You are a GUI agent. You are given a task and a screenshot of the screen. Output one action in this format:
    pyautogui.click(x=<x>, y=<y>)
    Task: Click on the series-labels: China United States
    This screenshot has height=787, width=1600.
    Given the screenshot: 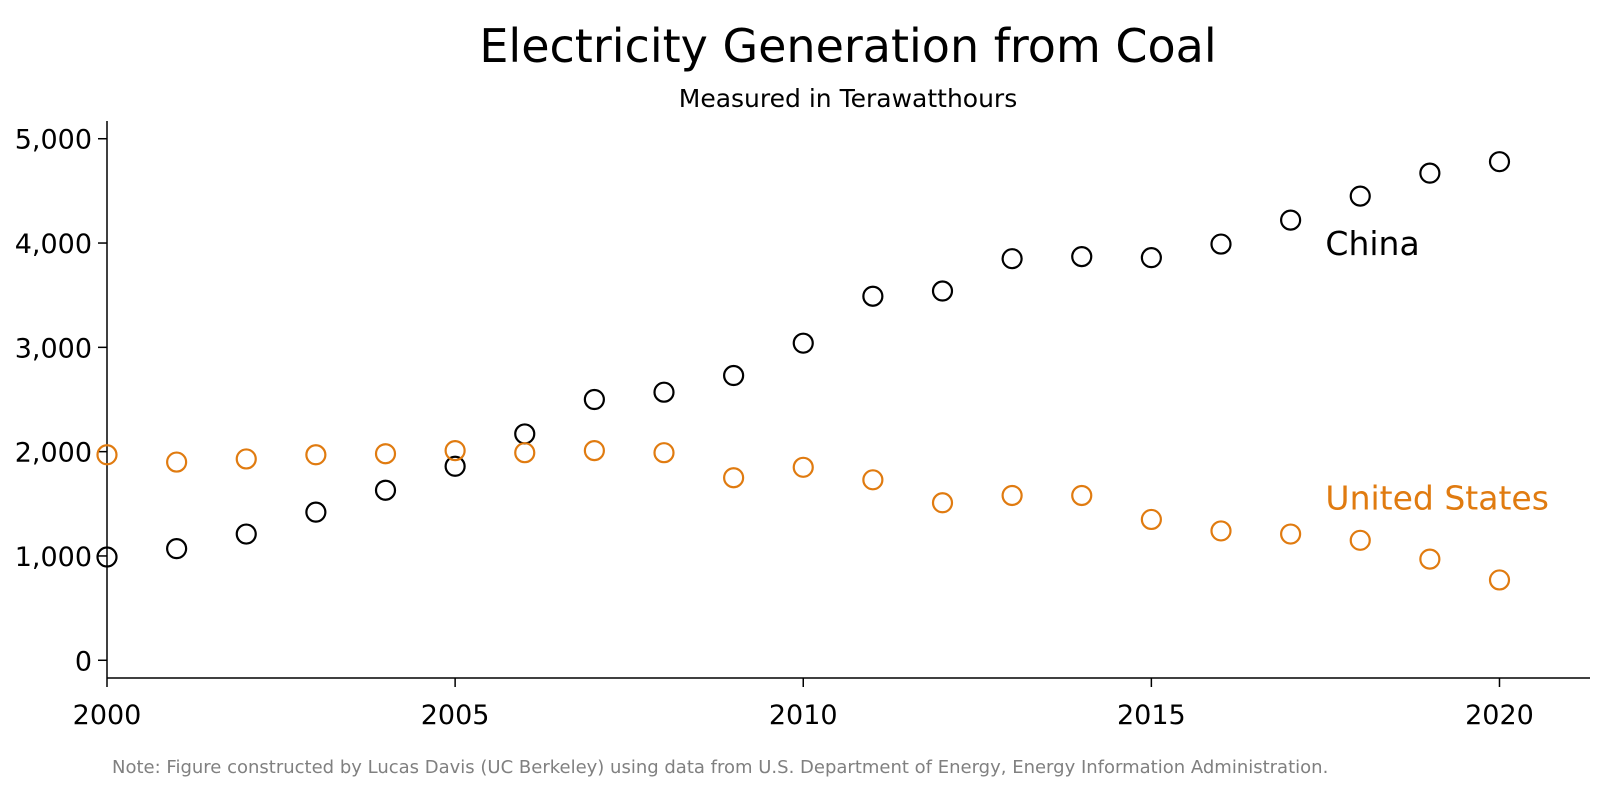 What is the action you would take?
    pyautogui.click(x=1436, y=371)
    